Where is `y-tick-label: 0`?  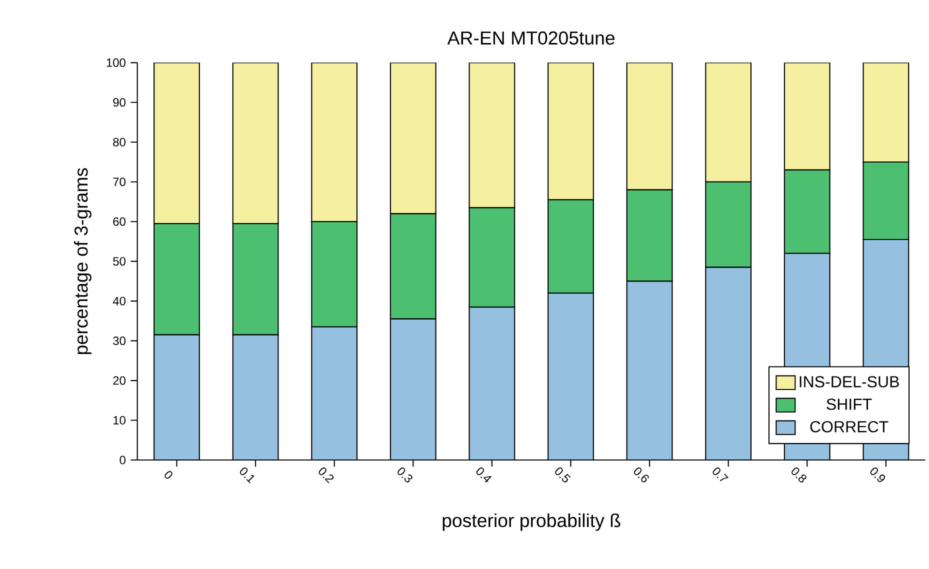 y-tick-label: 0 is located at coordinates (123, 460).